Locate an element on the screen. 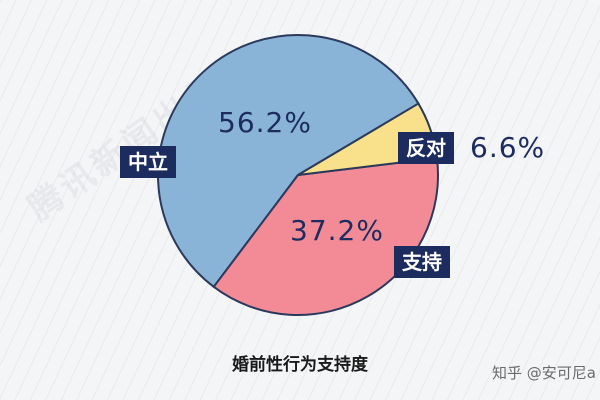 The height and width of the screenshot is (400, 600). chart-title: 婚前性行为支持度 is located at coordinates (300, 365).